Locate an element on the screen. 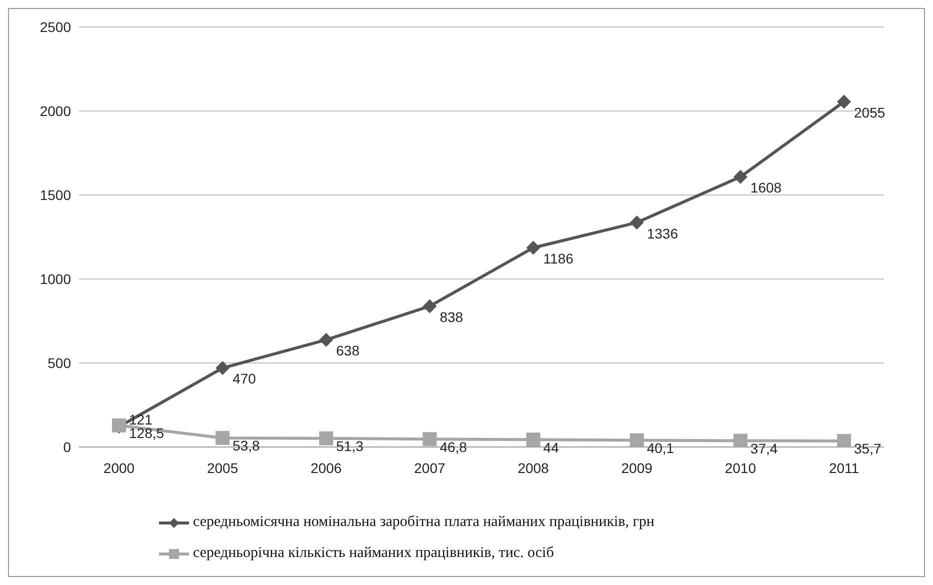 Image resolution: width=933 pixels, height=585 pixels. x-tick-label: 2009 is located at coordinates (637, 468).